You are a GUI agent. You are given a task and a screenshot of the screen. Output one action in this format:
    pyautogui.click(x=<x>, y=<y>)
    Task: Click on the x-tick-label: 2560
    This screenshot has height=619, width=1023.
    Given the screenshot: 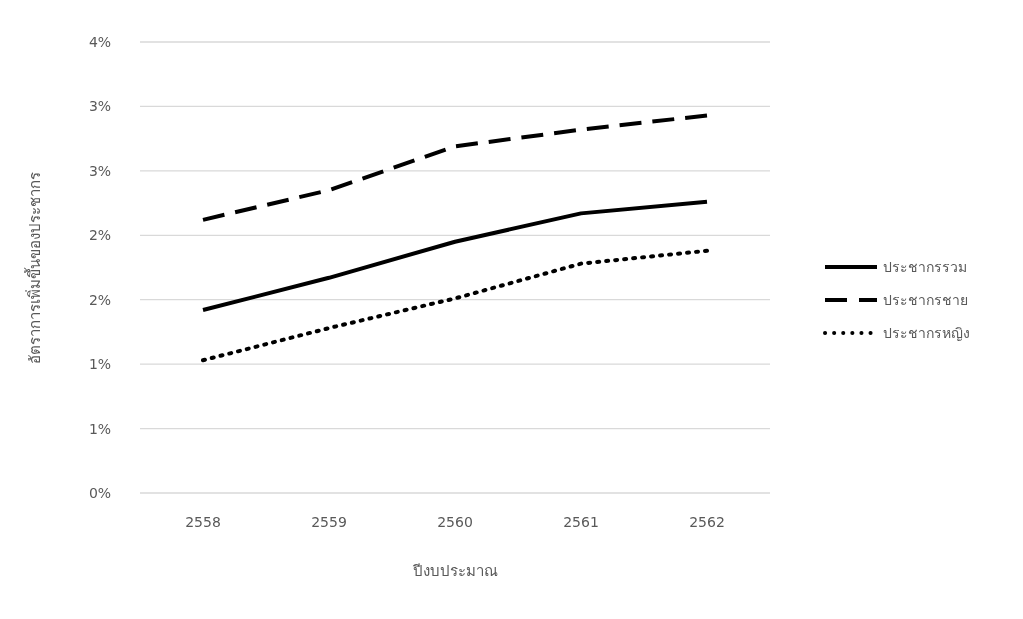 What is the action you would take?
    pyautogui.click(x=455, y=522)
    